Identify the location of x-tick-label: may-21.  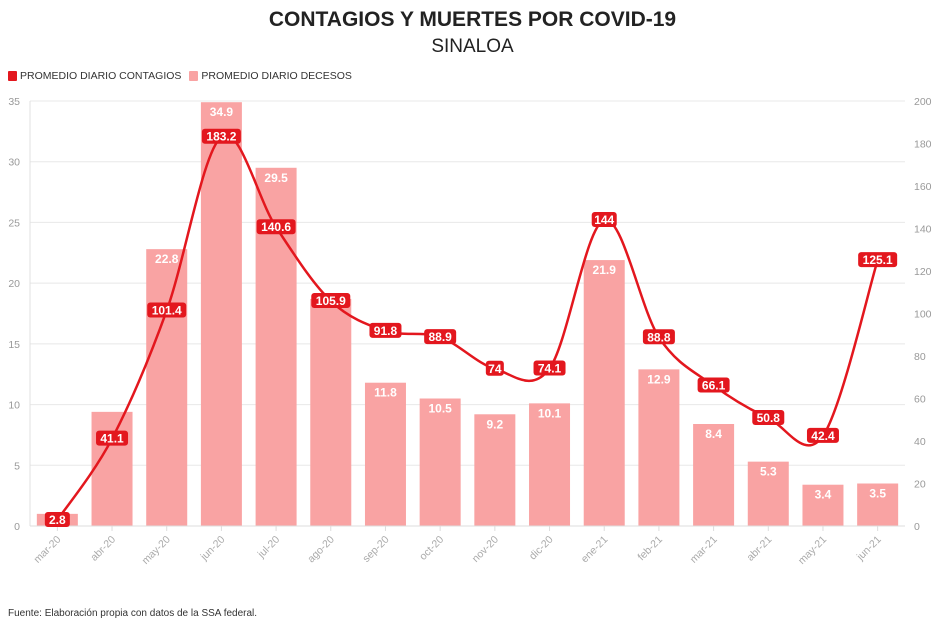
(812, 550).